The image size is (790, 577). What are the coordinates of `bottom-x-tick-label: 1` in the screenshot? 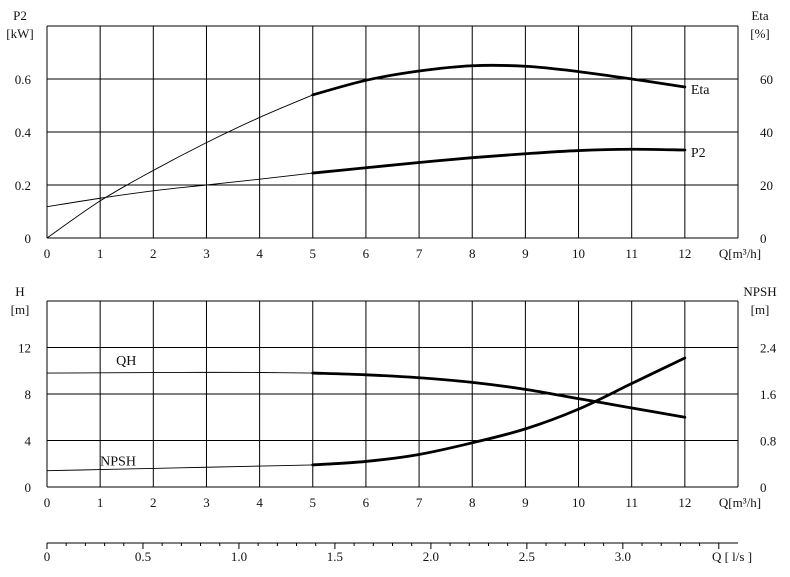 It's located at (100, 502).